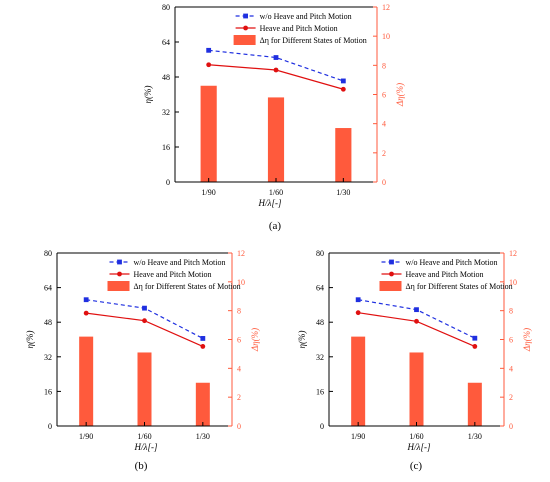 Image resolution: width=550 pixels, height=482 pixels. I want to click on panel-label: (c), so click(416, 466).